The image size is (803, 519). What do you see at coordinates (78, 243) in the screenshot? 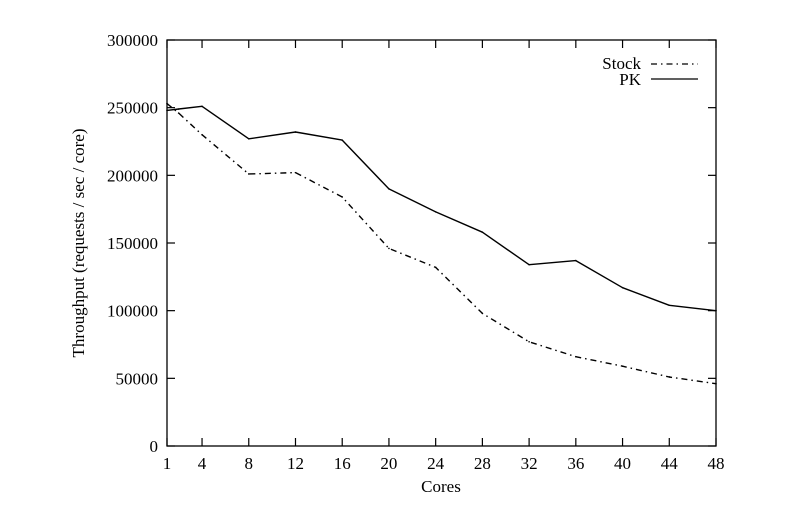
I see `y-axis-label: Throughput (requests / sec / core)` at bounding box center [78, 243].